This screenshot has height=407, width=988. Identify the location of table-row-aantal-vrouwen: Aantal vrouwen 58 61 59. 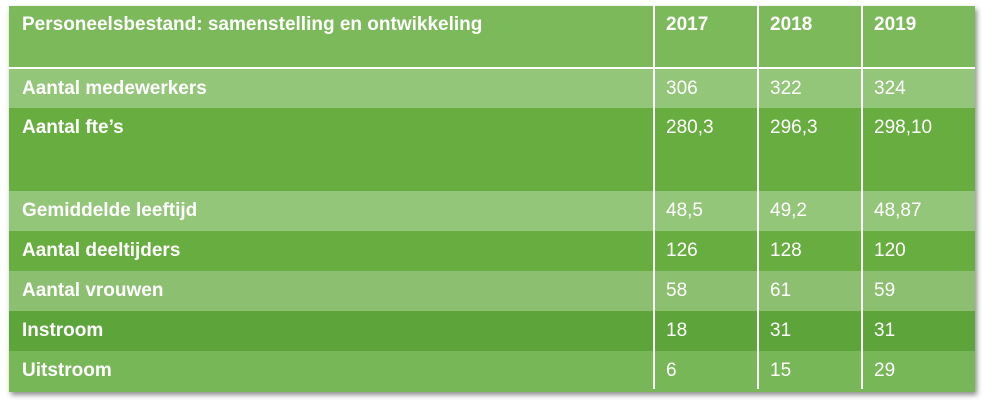
(492, 291).